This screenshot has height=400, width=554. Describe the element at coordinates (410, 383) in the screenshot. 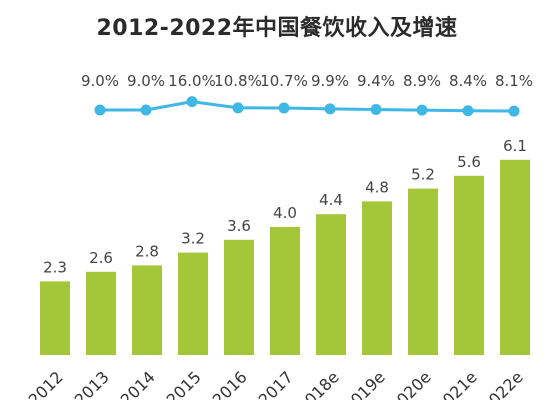

I see `x-tick-label-2020e: 2020e` at that location.